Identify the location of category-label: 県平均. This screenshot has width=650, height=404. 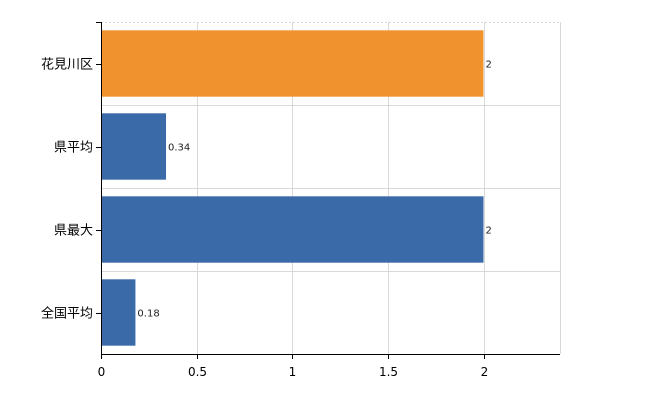
(73, 148).